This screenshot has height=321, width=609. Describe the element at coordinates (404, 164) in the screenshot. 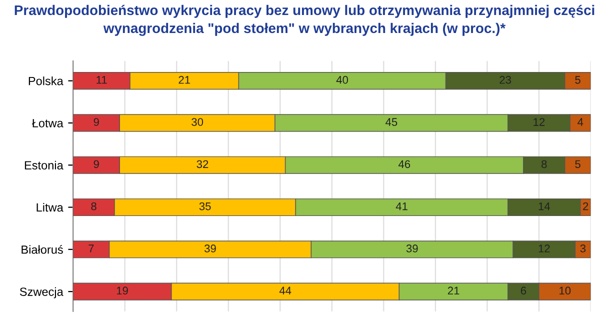

I see `data-label: 46` at that location.